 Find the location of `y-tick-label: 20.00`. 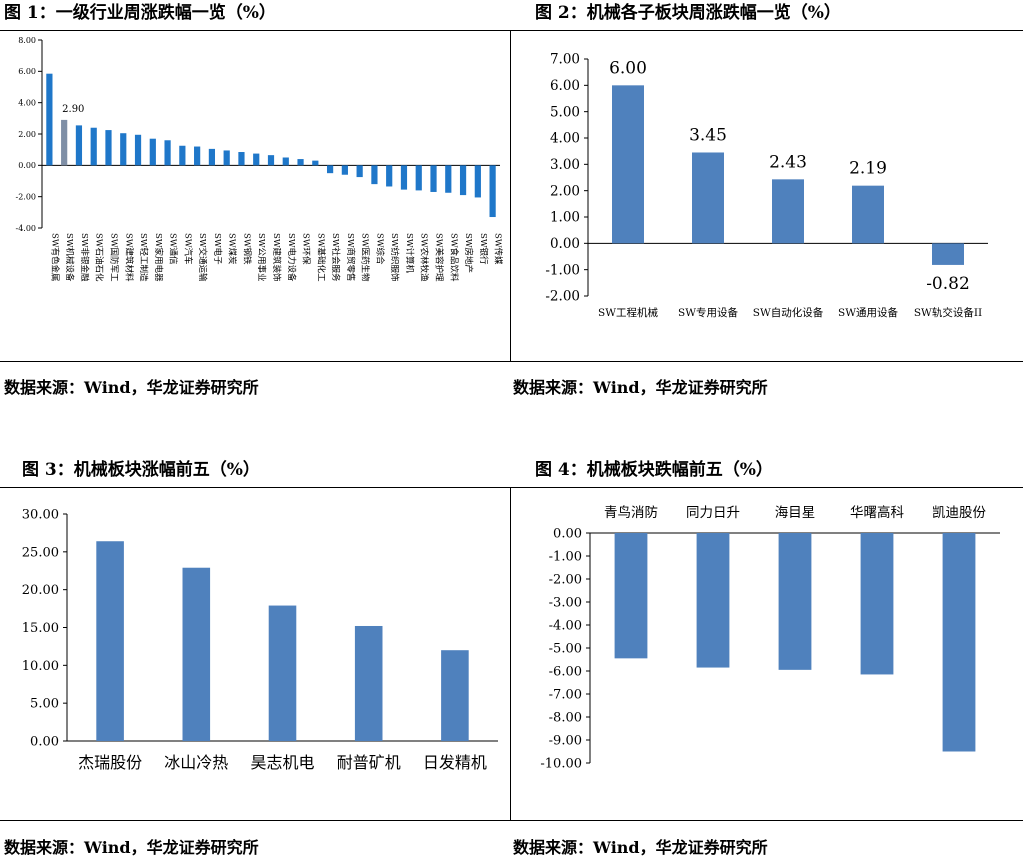

y-tick-label: 20.00 is located at coordinates (40, 590).